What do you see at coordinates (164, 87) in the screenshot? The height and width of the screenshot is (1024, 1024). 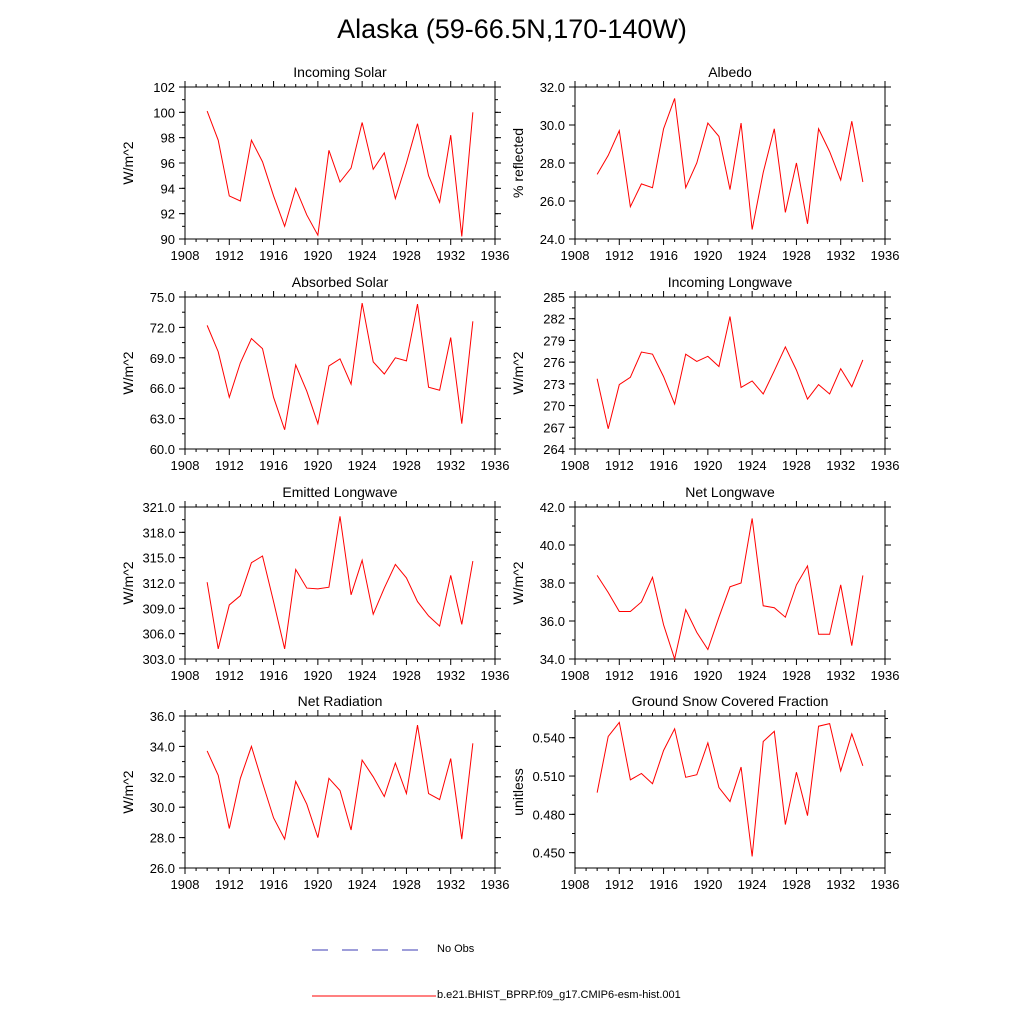 I see `incoming-solar-y-tick-label: 102` at bounding box center [164, 87].